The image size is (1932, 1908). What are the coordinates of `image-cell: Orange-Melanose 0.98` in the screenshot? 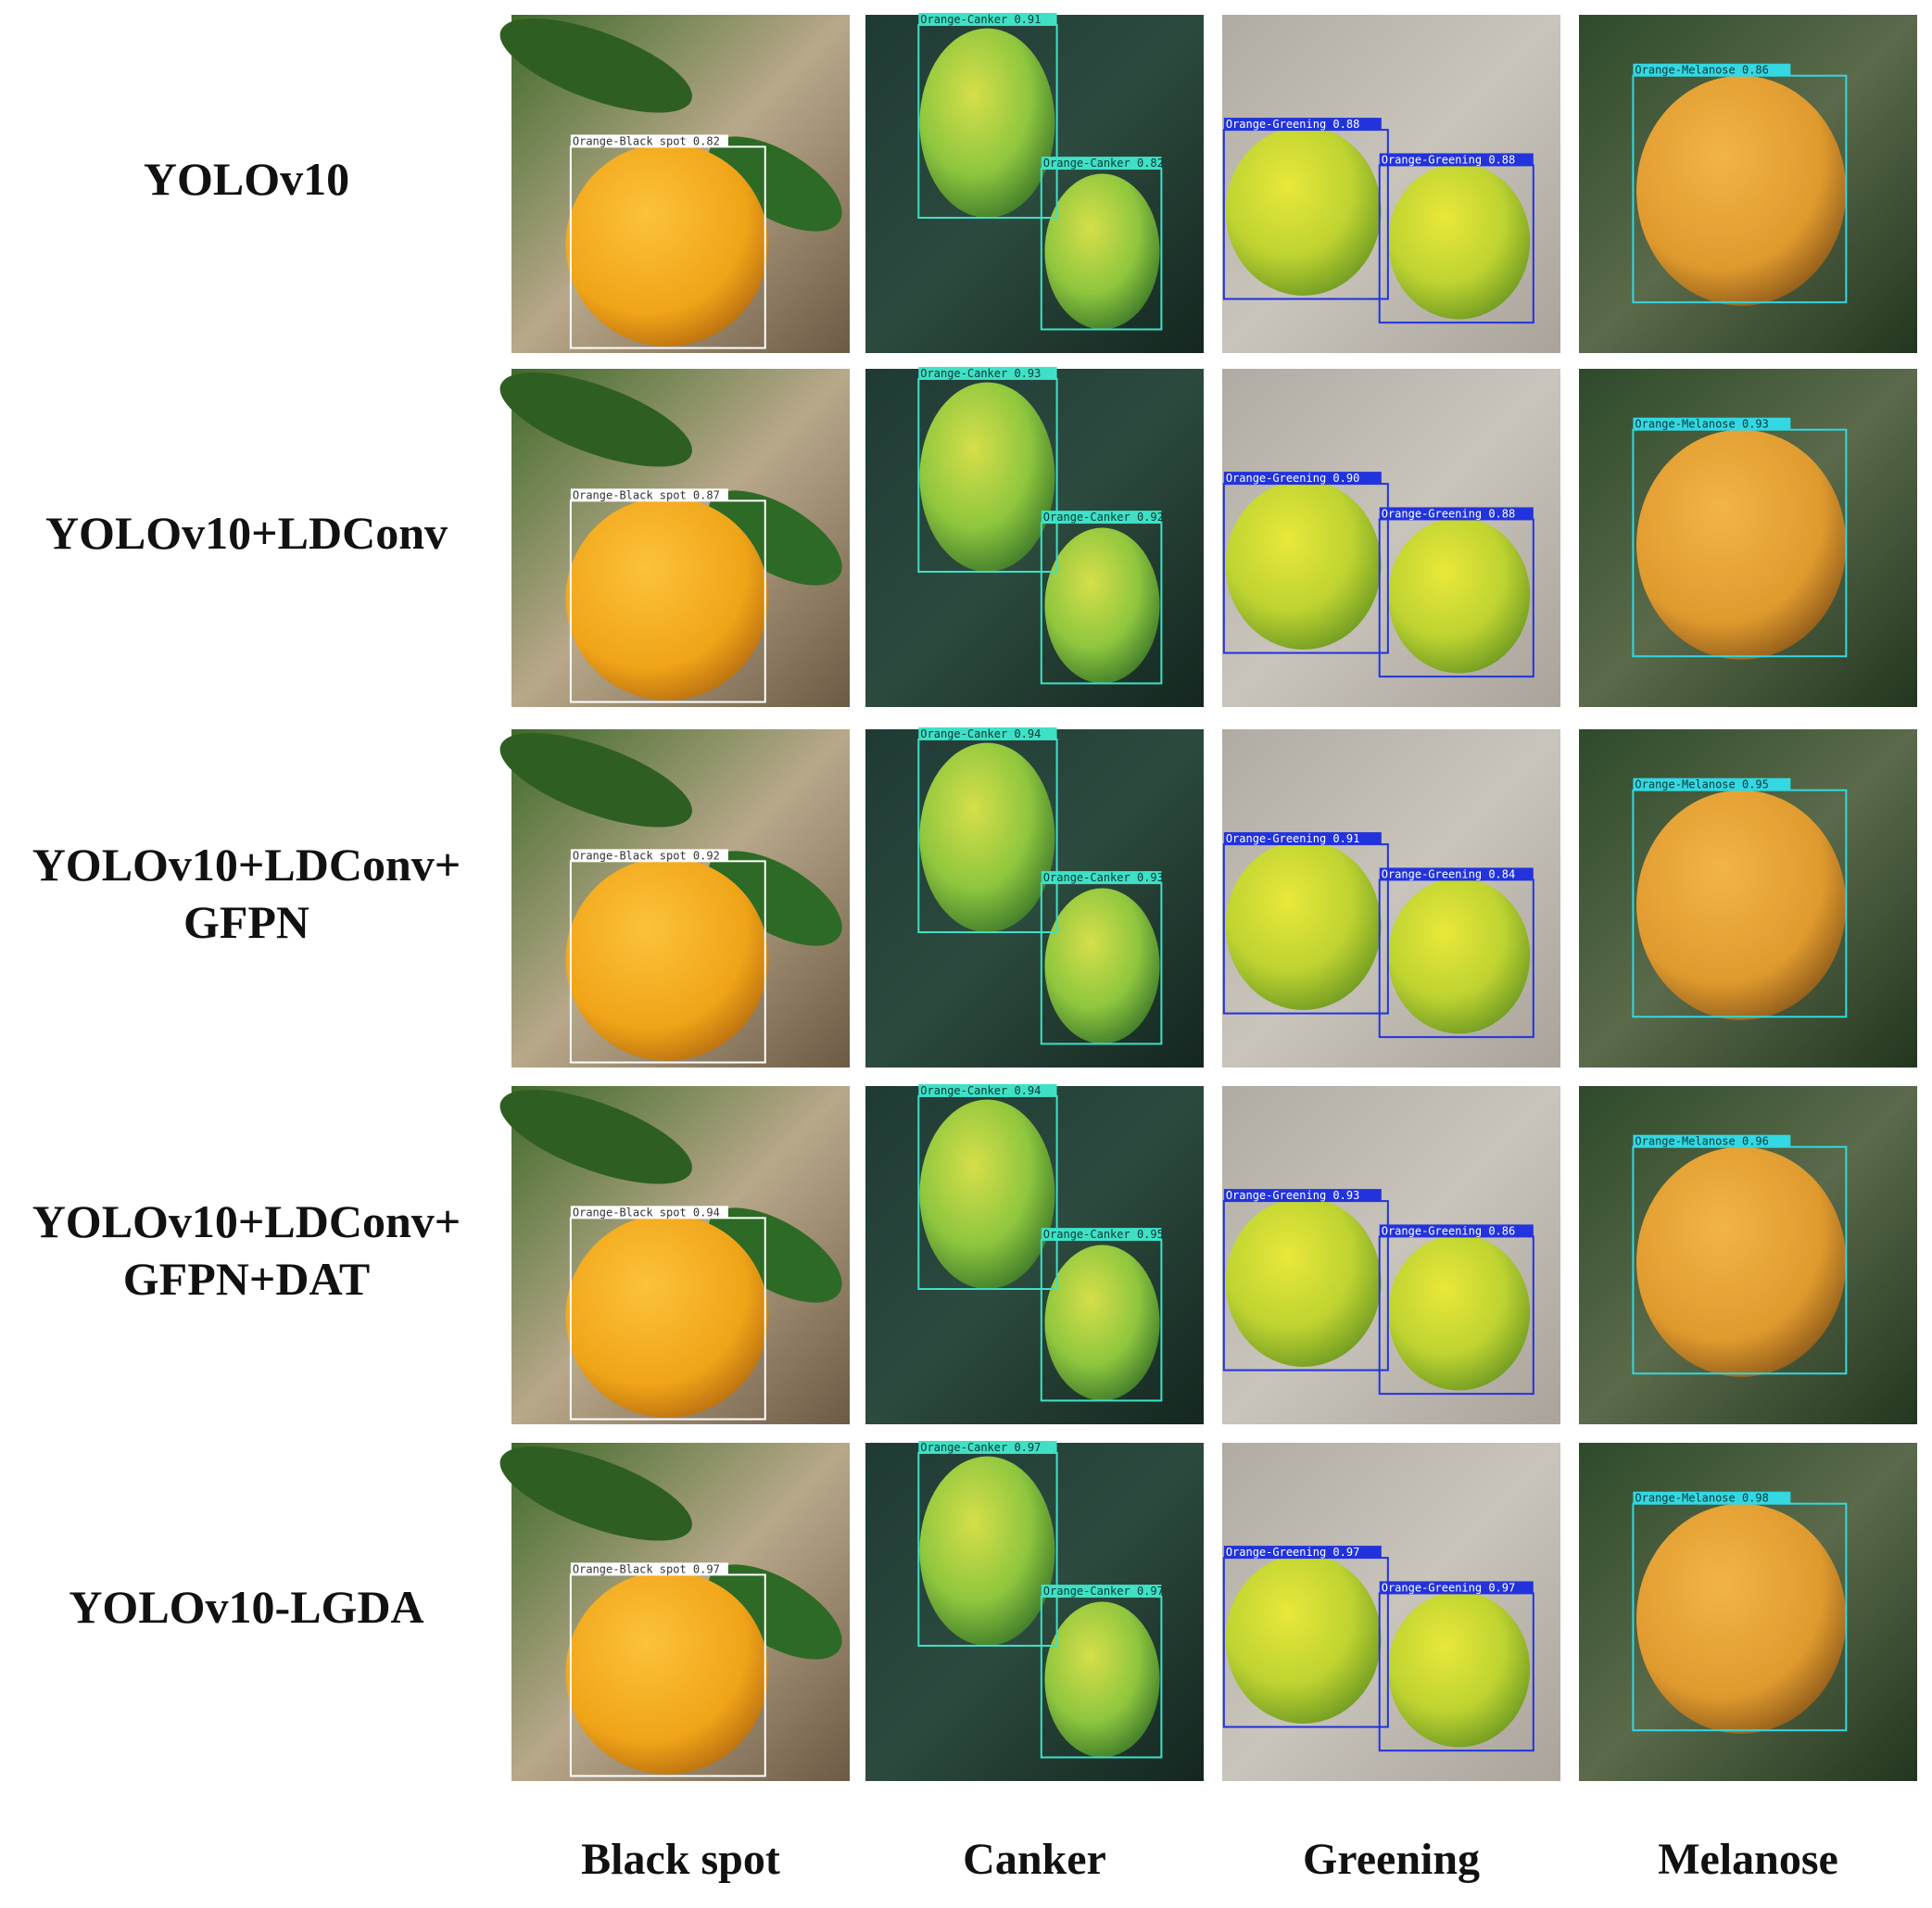 It's located at (1748, 1612).